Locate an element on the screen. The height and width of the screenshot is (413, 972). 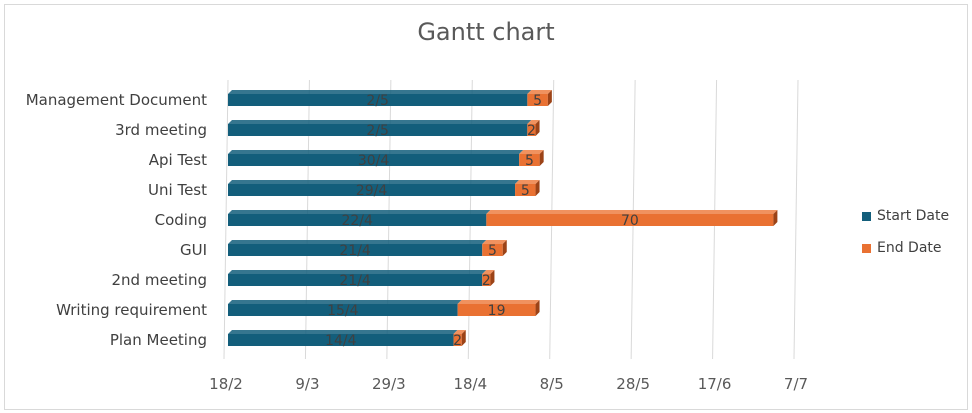
x-tick-label: 18/4 is located at coordinates (470, 384).